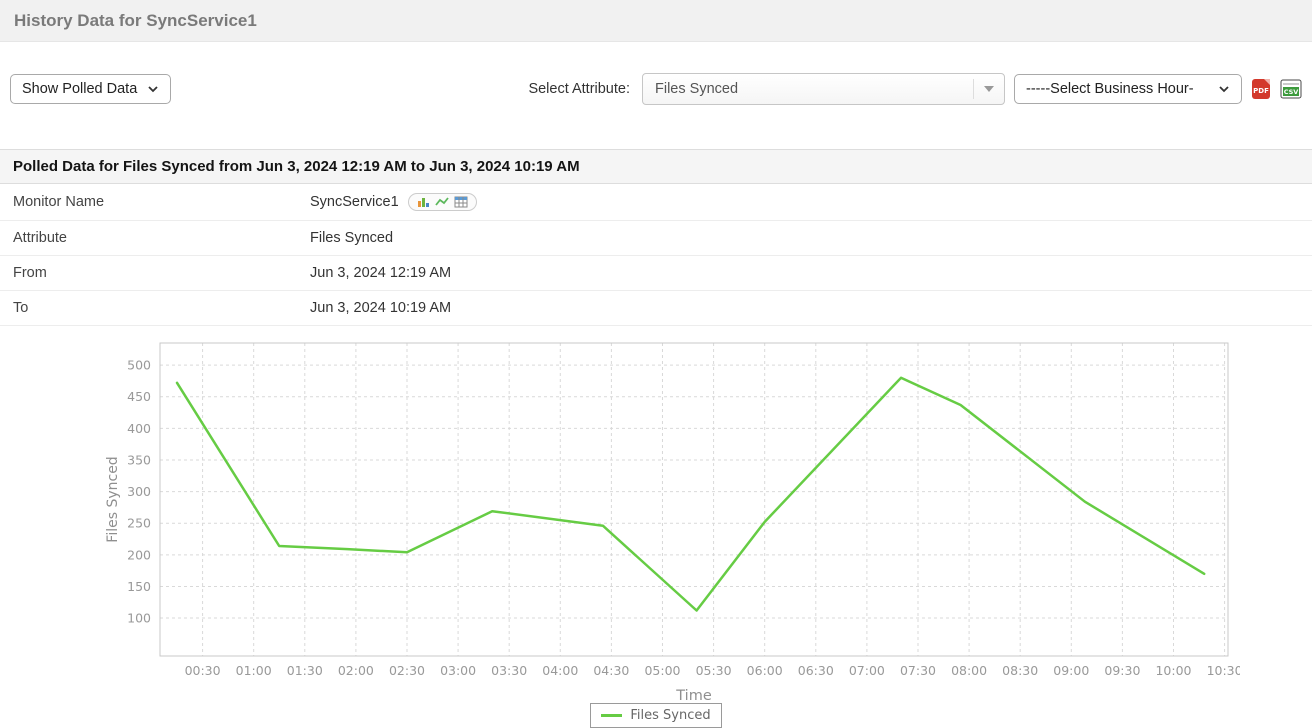  What do you see at coordinates (139, 491) in the screenshot?
I see `y-tick-label: 300` at bounding box center [139, 491].